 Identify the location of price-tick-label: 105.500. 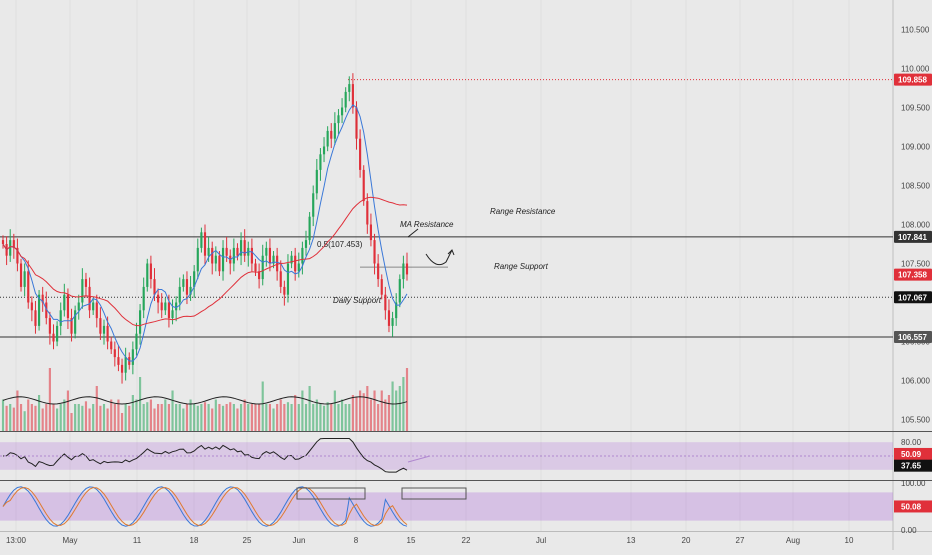
(915, 420).